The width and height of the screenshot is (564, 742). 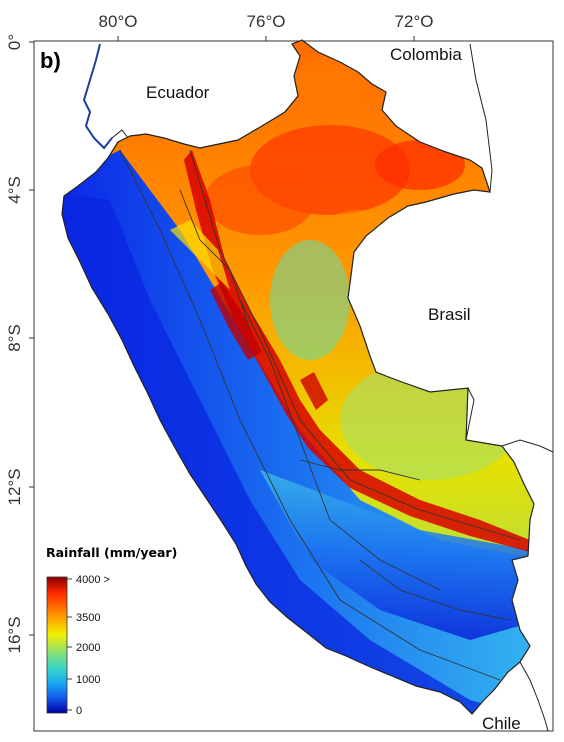 What do you see at coordinates (88, 648) in the screenshot?
I see `legend-label-2000: 2000` at bounding box center [88, 648].